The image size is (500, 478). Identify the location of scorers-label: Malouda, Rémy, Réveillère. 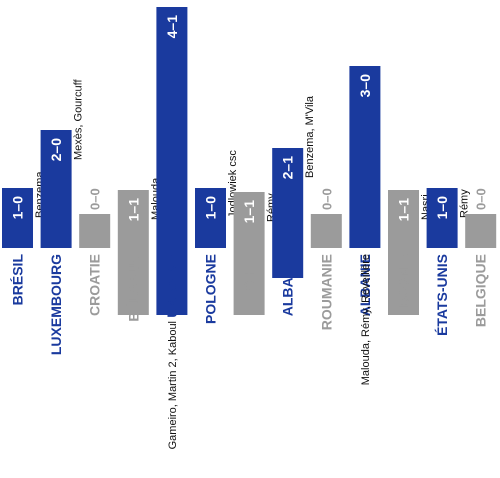
(366, 319).